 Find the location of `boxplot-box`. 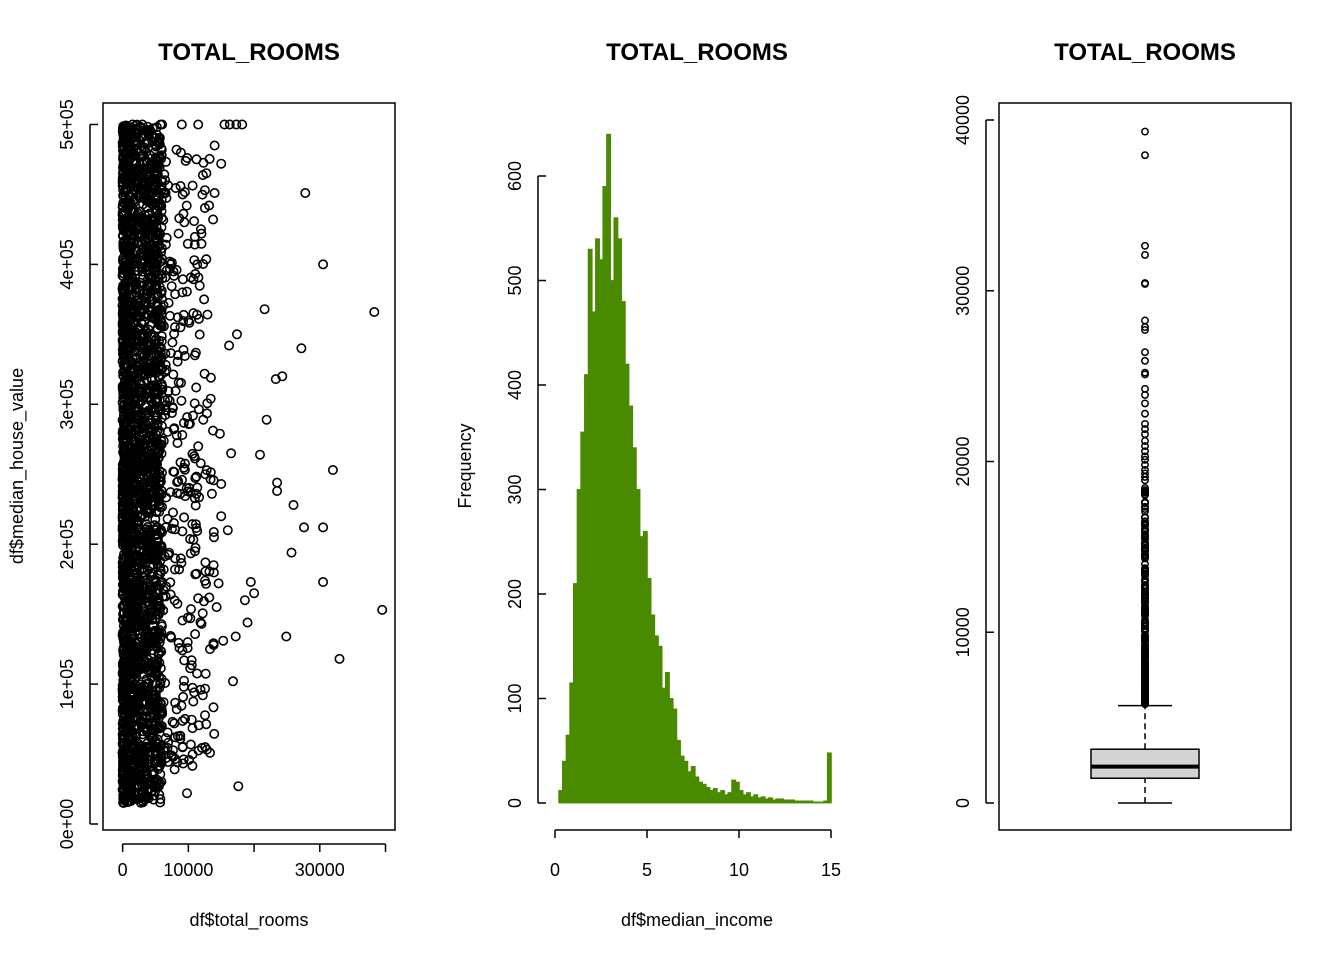

boxplot-box is located at coordinates (1145, 763).